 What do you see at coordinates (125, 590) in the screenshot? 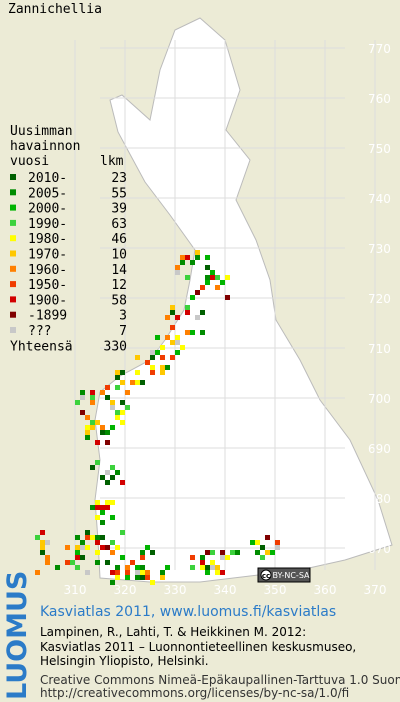
I see `x-label: 320` at bounding box center [125, 590].